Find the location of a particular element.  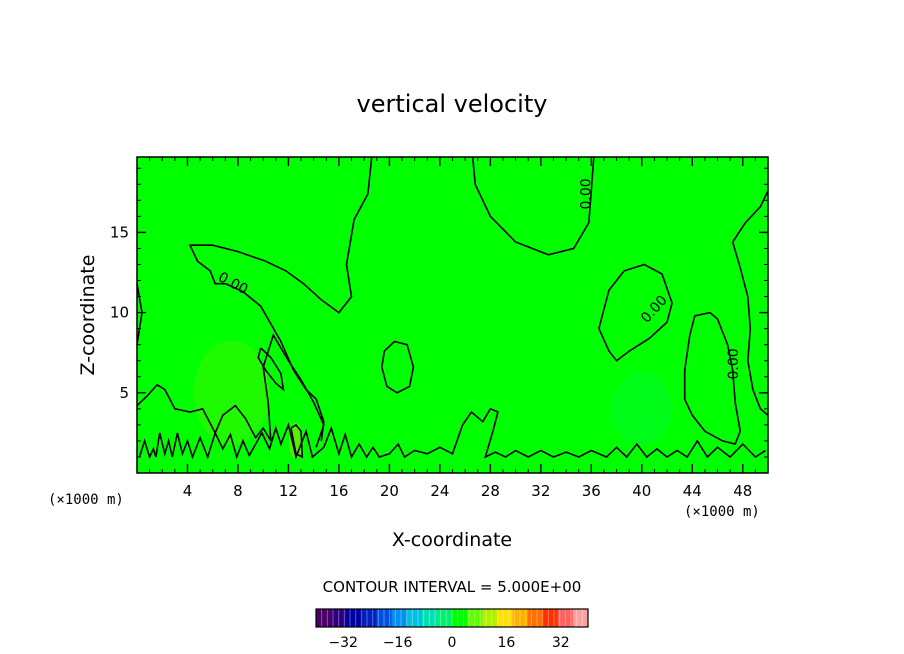

x-tick-label: 4 is located at coordinates (188, 491).